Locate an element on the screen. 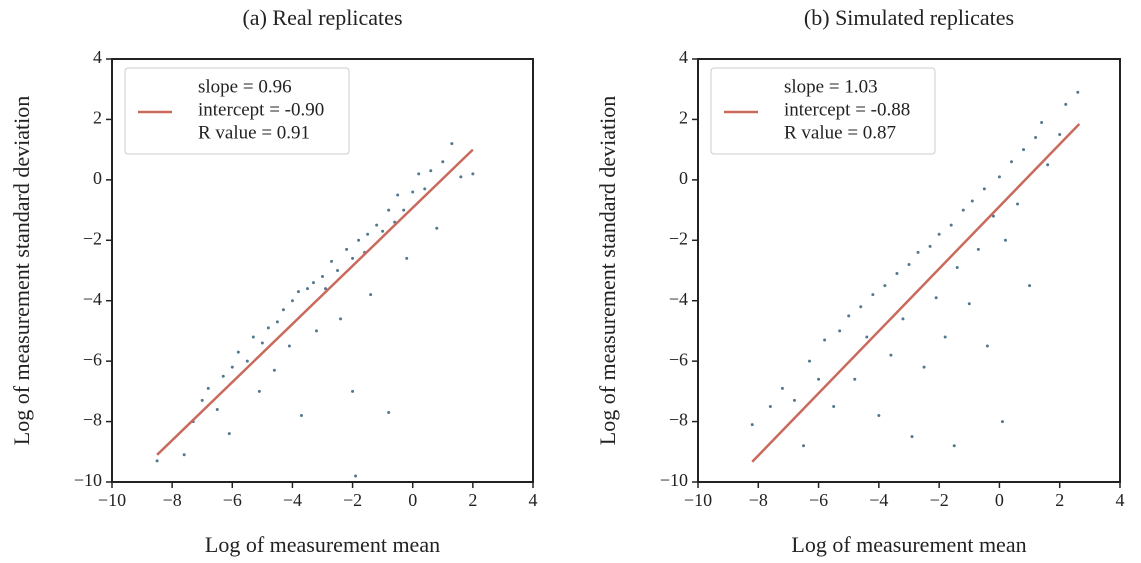 This screenshot has width=1141, height=563. y-tick-label: 2 is located at coordinates (683, 118).